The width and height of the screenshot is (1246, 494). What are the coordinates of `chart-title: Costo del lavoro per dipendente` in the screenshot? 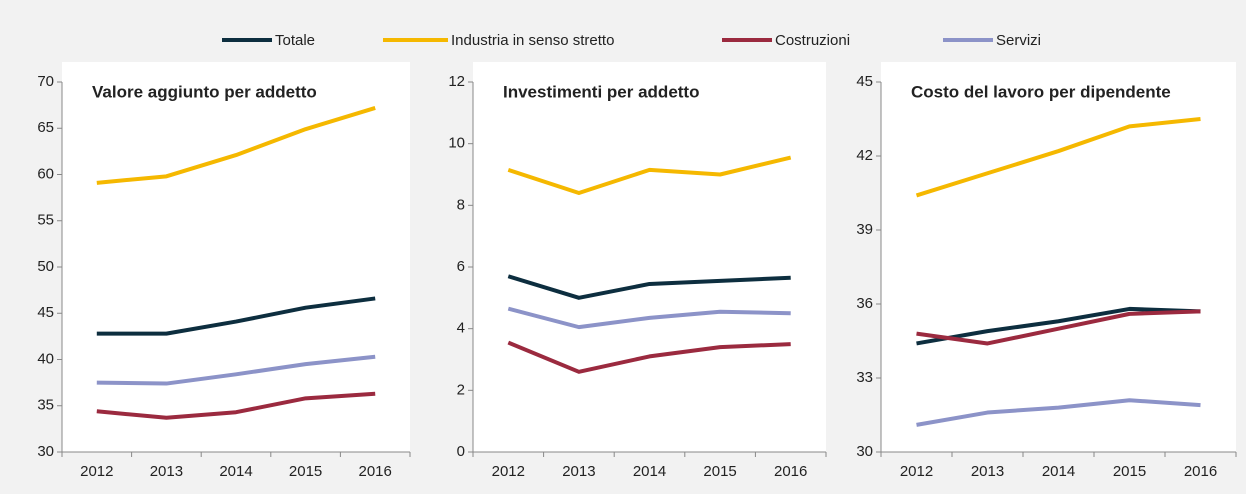 It's located at (1041, 91).